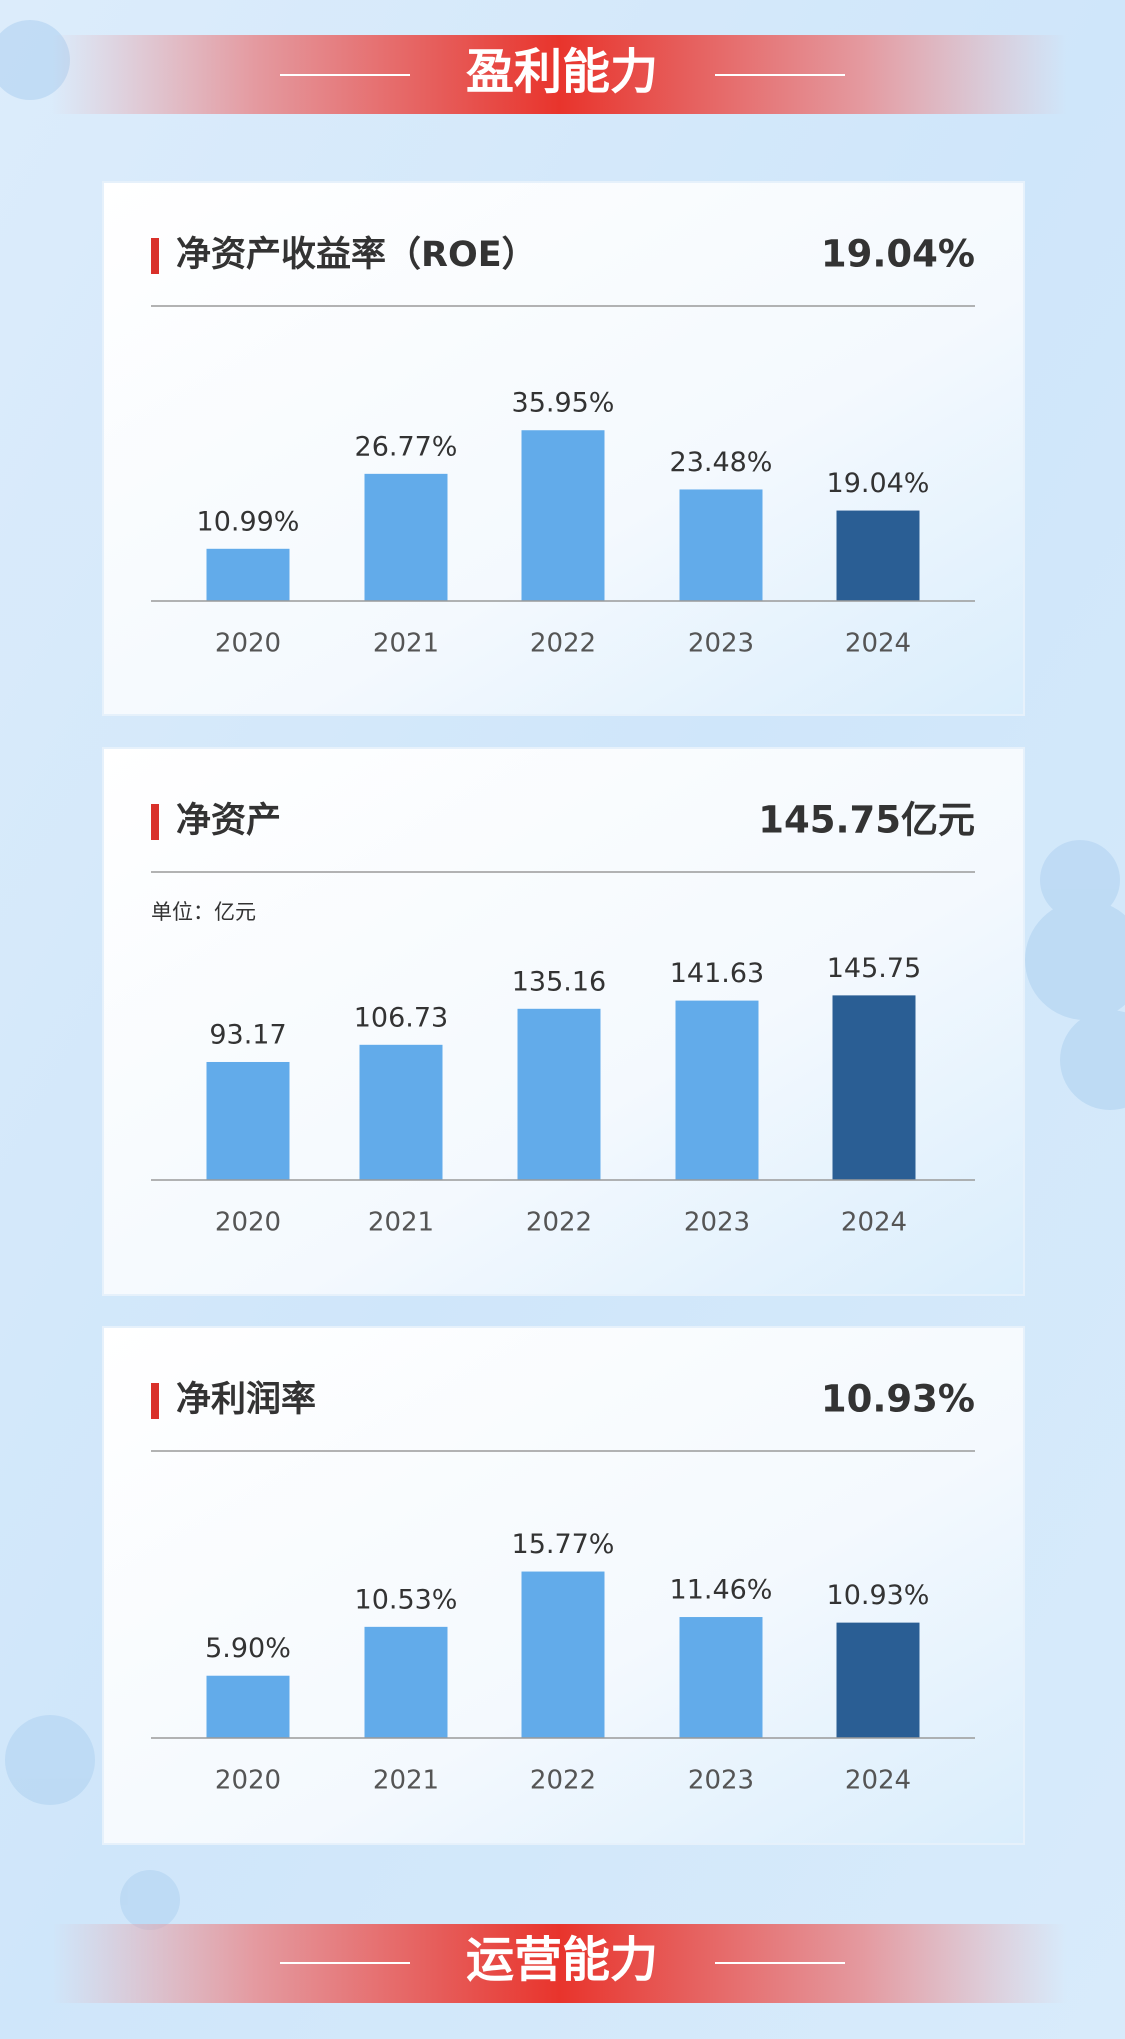 The height and width of the screenshot is (2039, 1125). I want to click on unit-note: 单位：亿元, so click(203, 912).